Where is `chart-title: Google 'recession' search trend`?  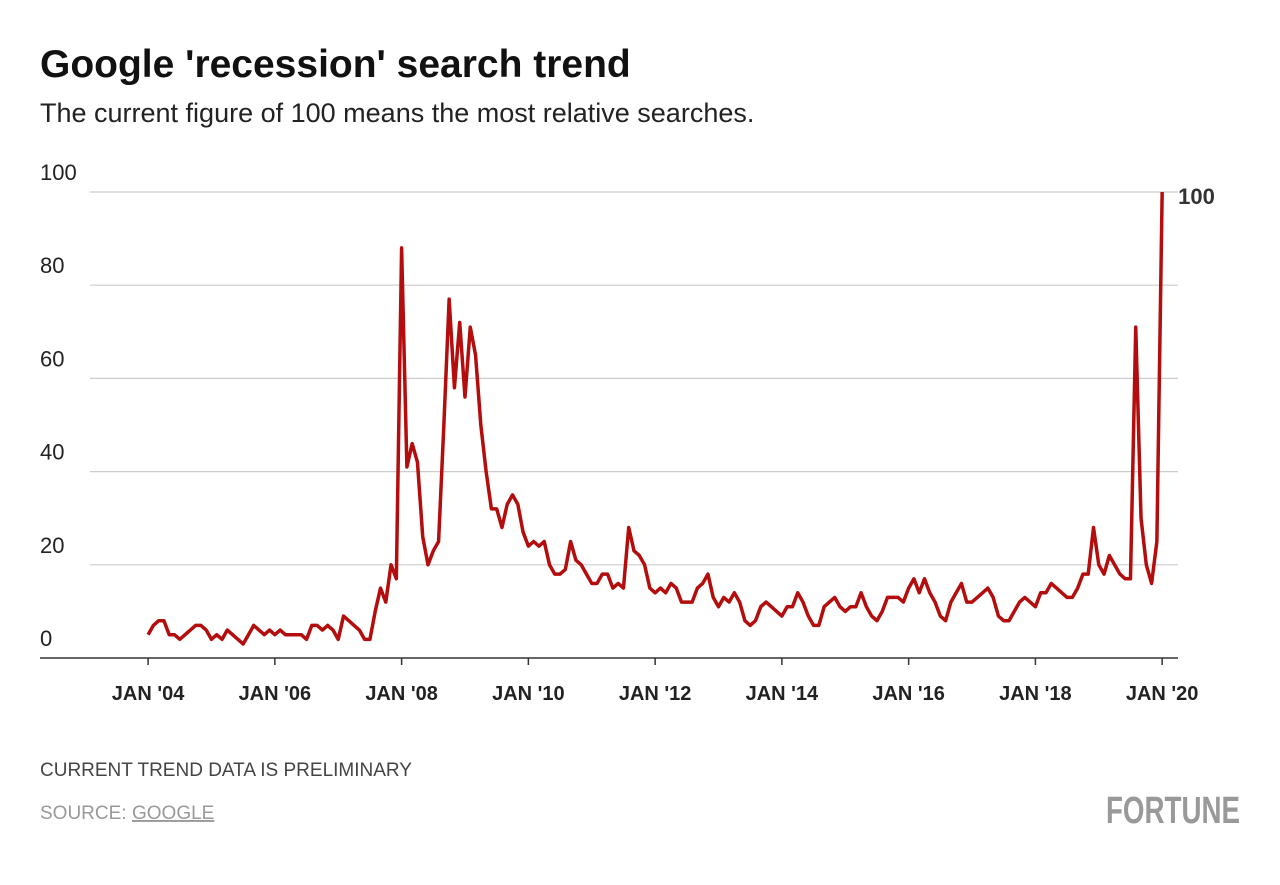 chart-title: Google 'recession' search trend is located at coordinates (335, 64).